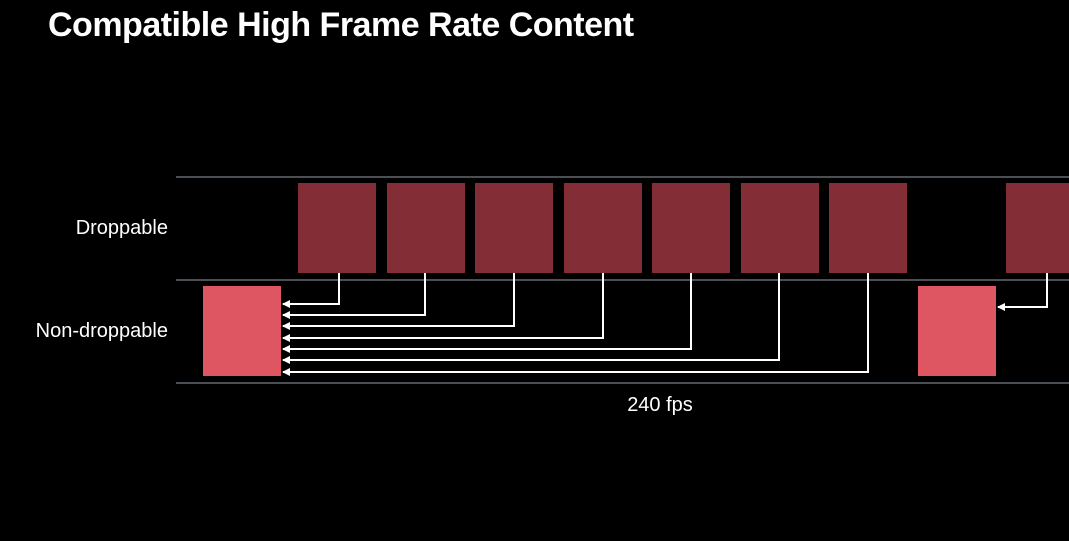 The height and width of the screenshot is (541, 1069). Describe the element at coordinates (101, 331) in the screenshot. I see `non-droppable-row-label: Non-droppable` at that location.